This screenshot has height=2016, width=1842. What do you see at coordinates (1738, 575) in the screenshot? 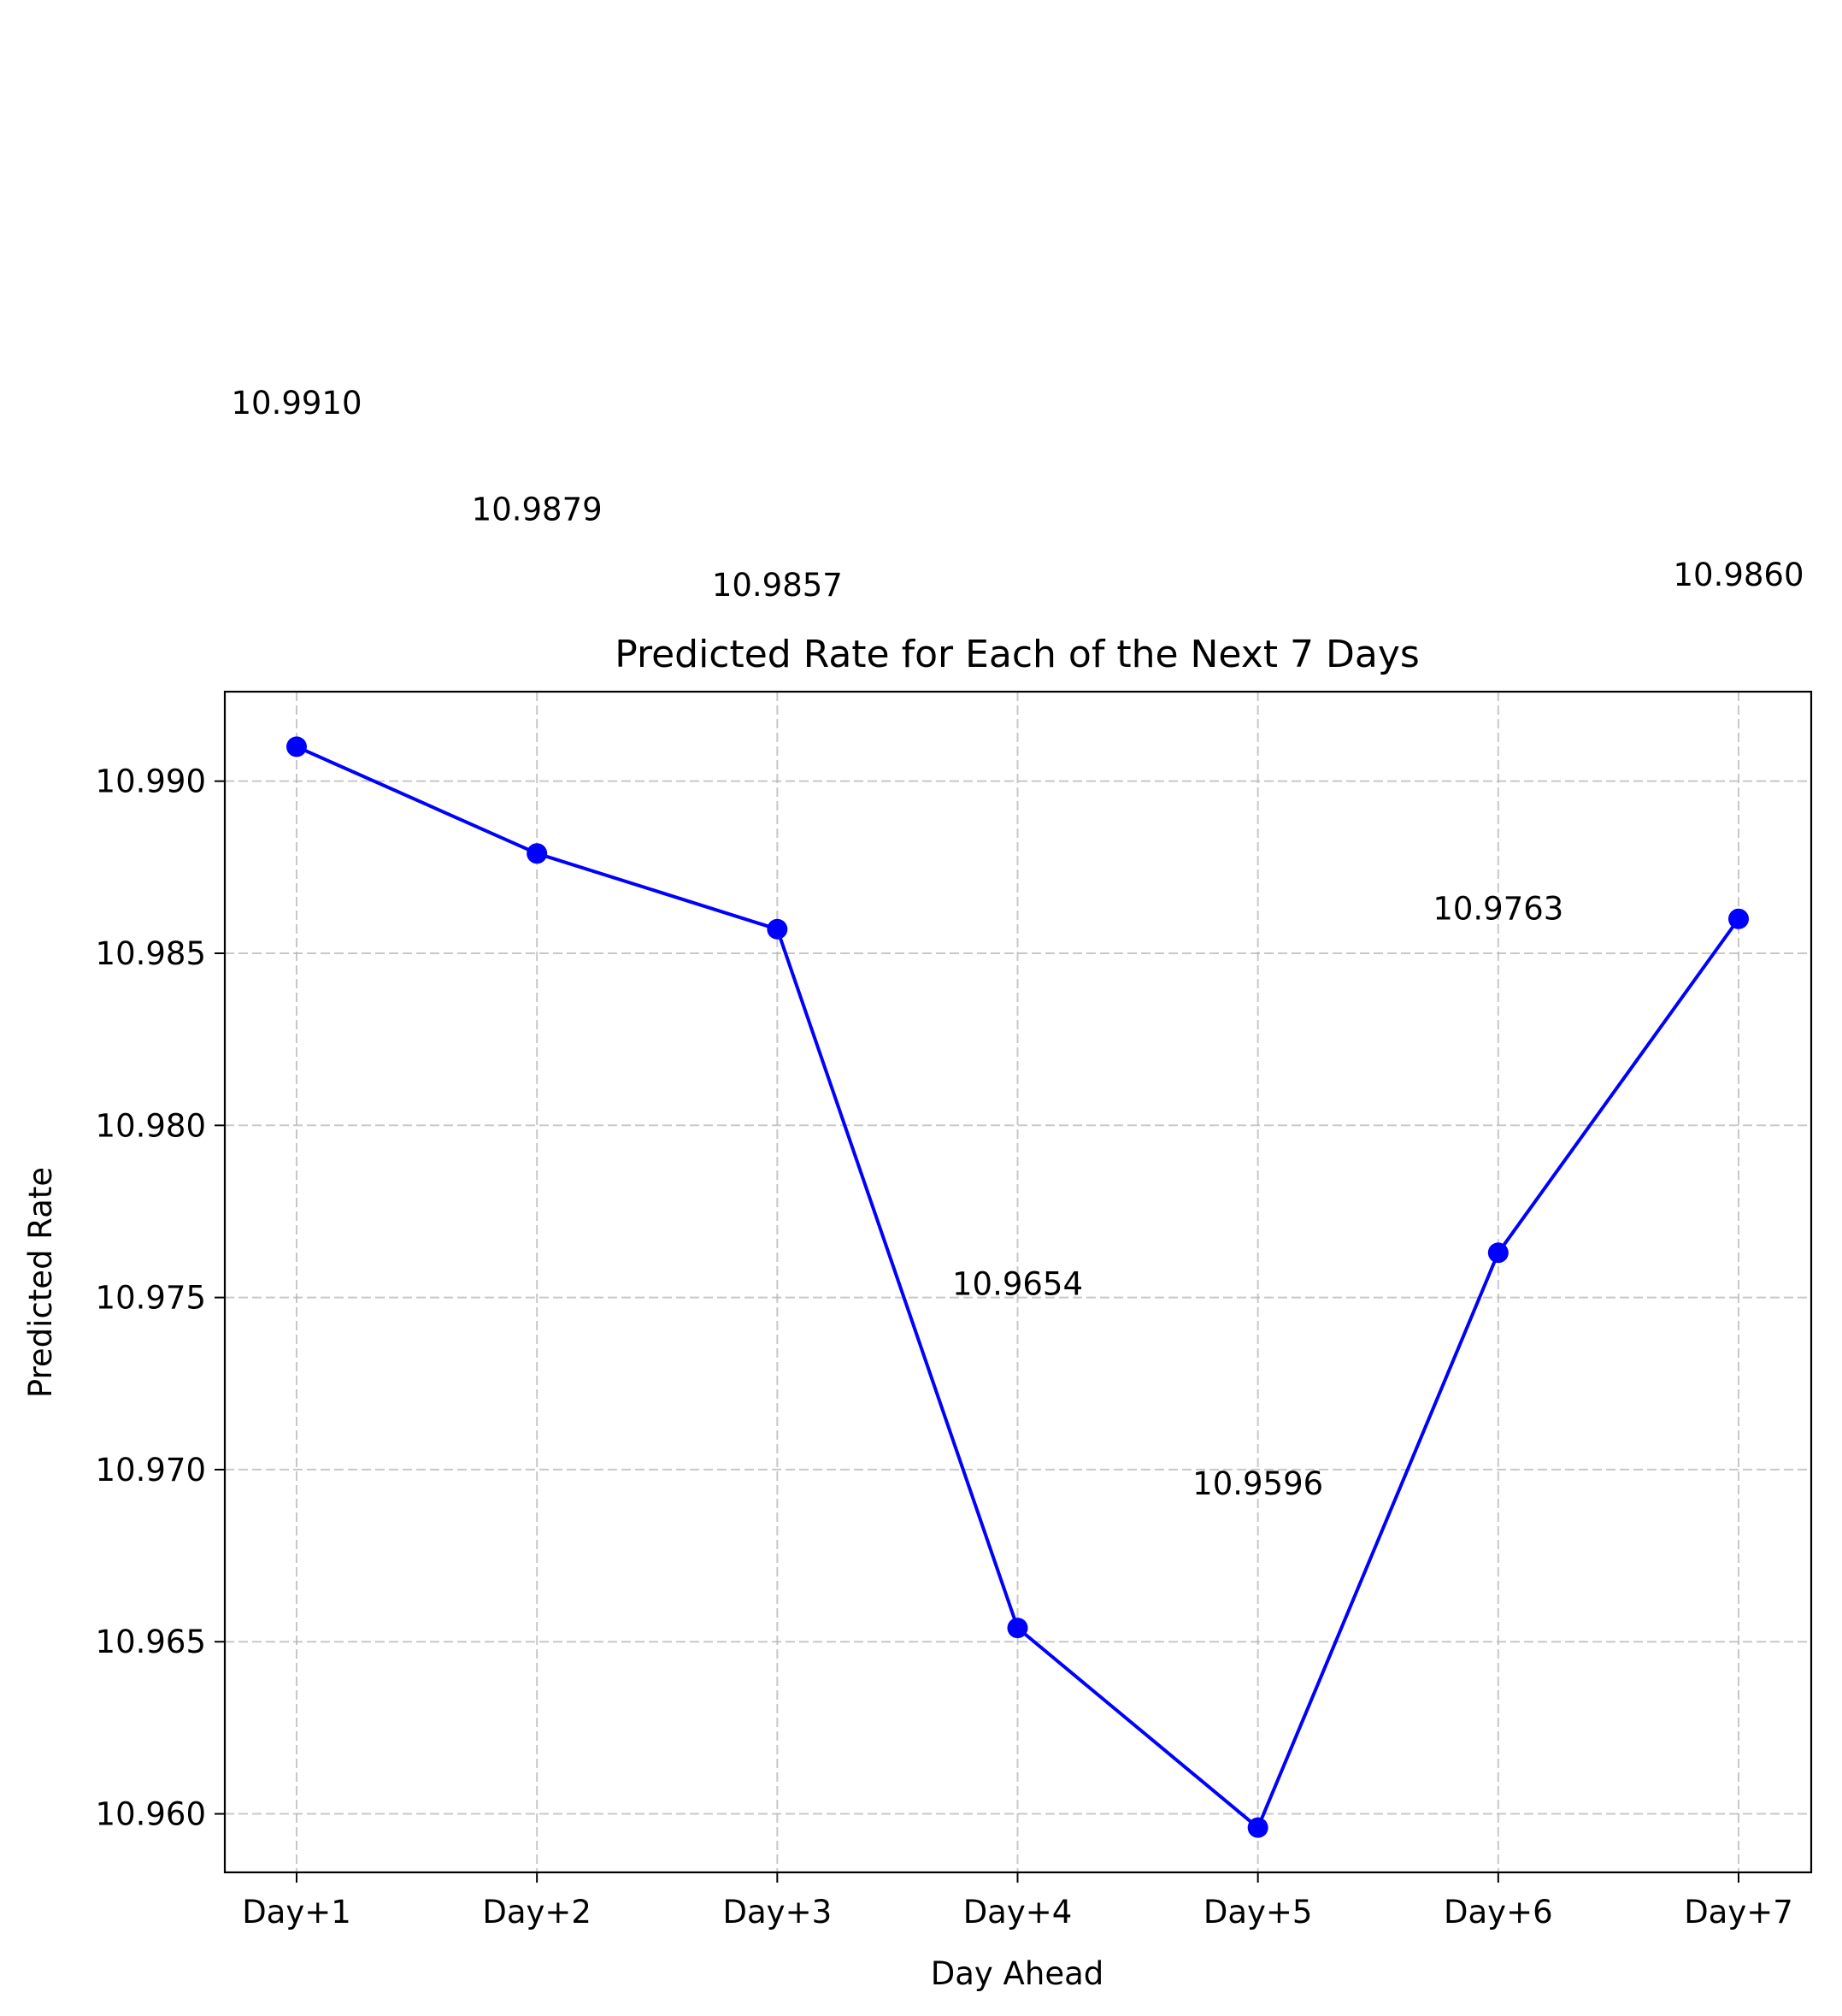
I see `data-label: 10.9860` at bounding box center [1738, 575].